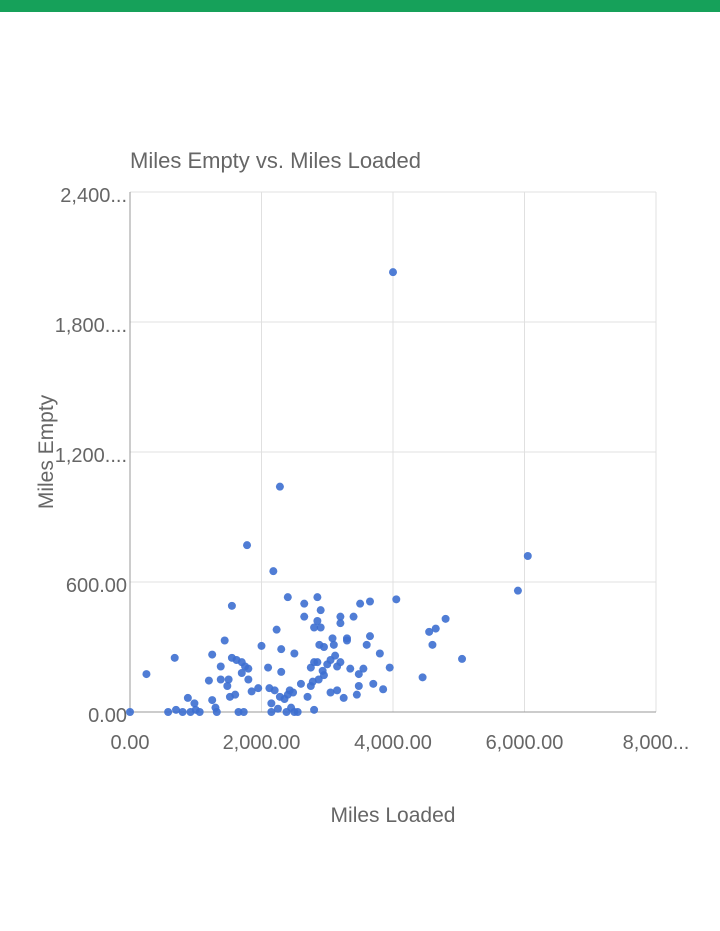 Image resolution: width=720 pixels, height=931 pixels. I want to click on x-tick-label: 2,000.00, so click(262, 743).